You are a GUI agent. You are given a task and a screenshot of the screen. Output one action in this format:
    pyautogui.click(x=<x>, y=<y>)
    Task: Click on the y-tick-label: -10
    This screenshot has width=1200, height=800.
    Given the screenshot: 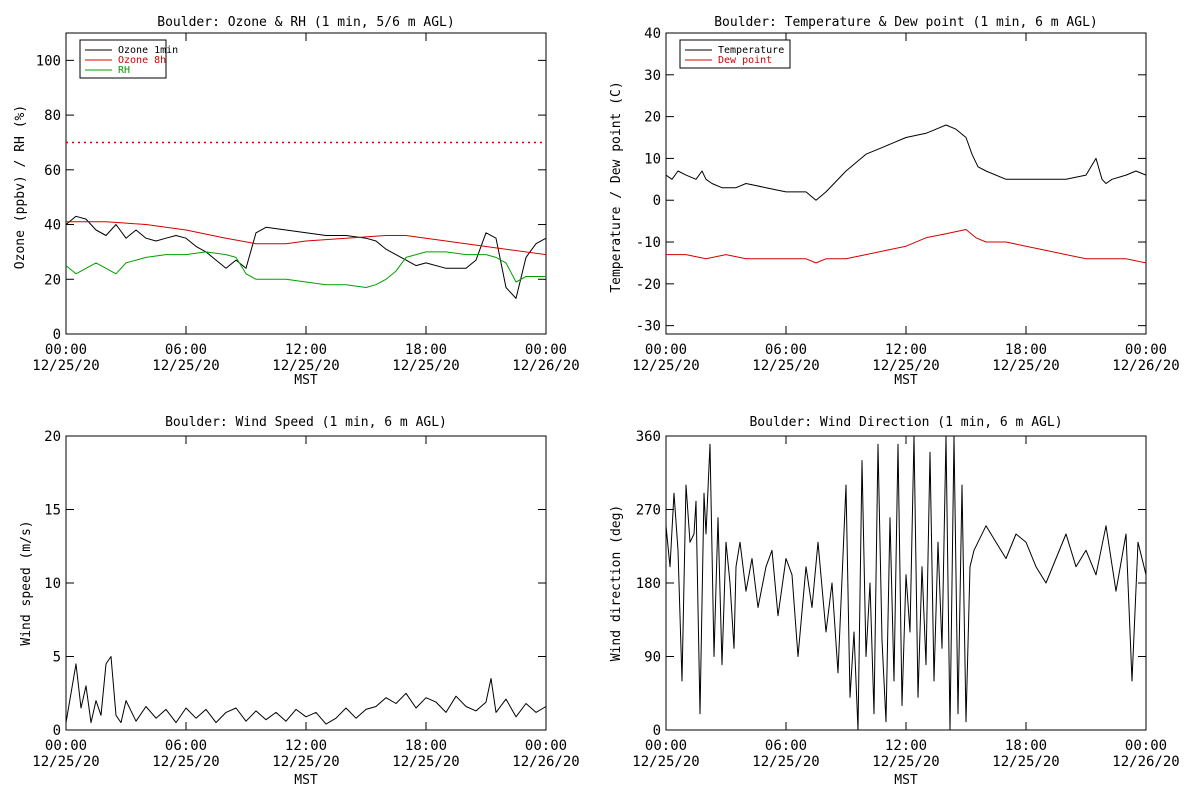 What is the action you would take?
    pyautogui.click(x=648, y=243)
    